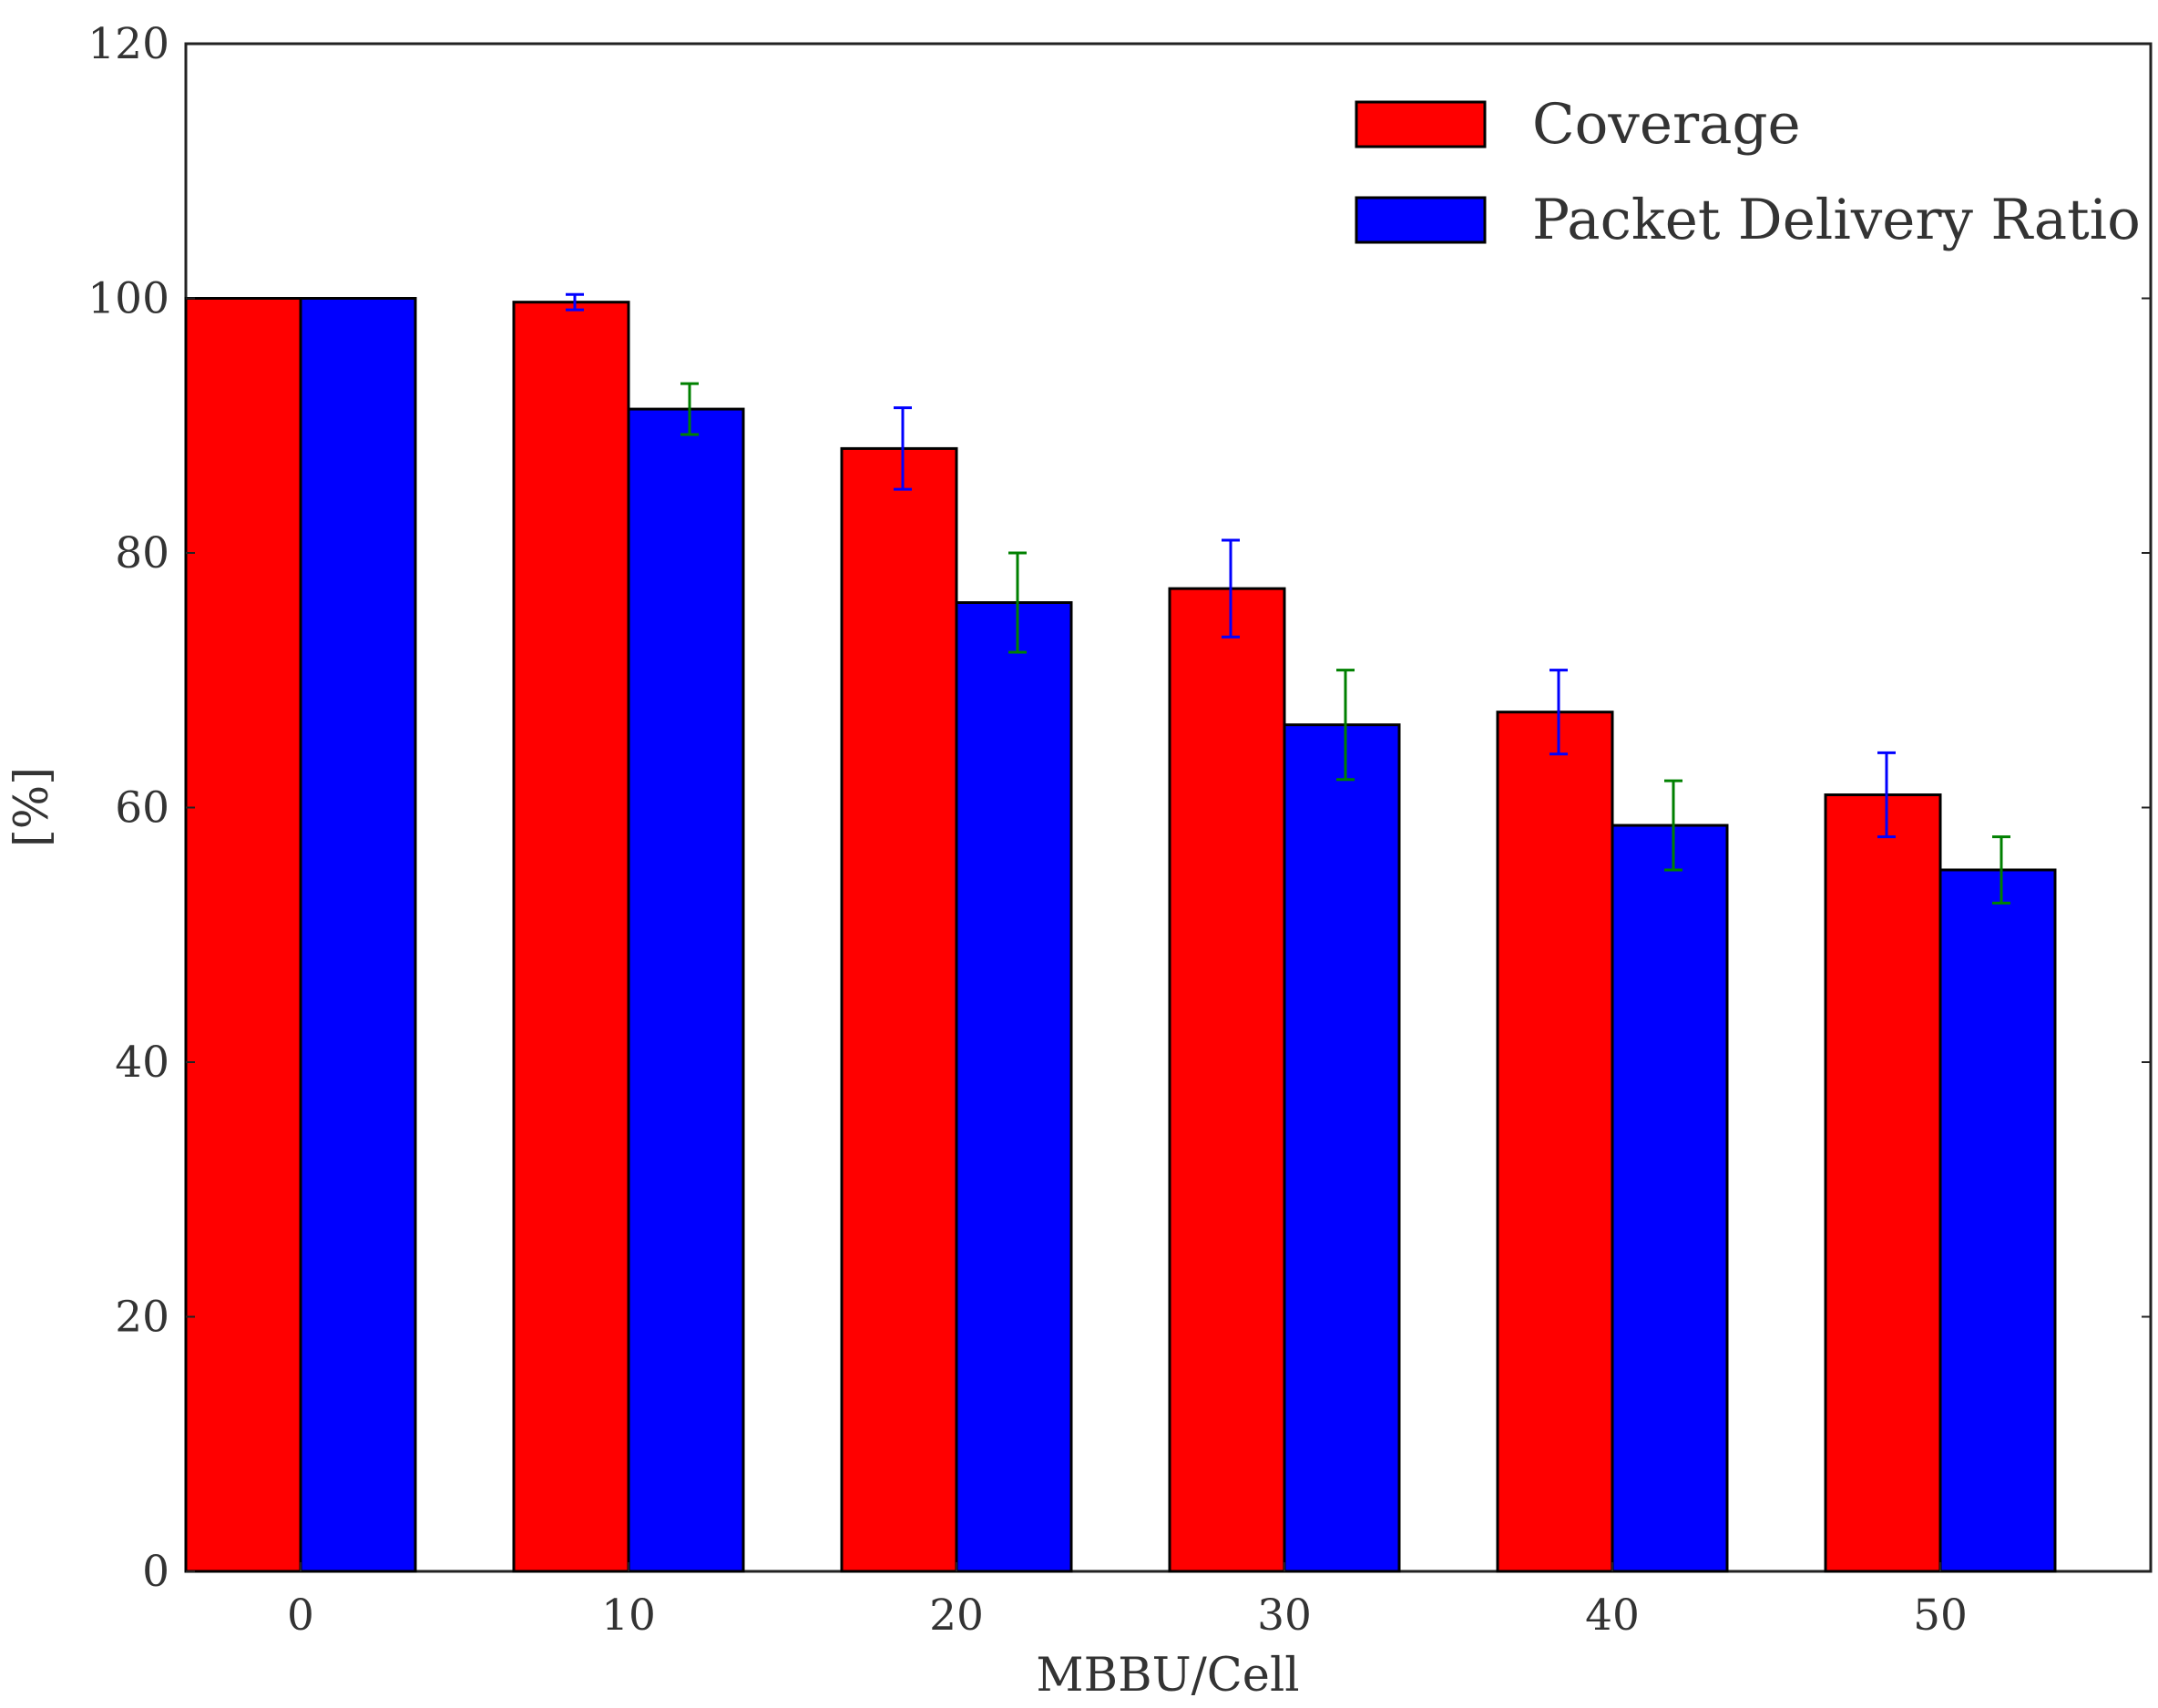 This screenshot has height=1708, width=2158. What do you see at coordinates (142, 1063) in the screenshot?
I see `y-tick-label: 40` at bounding box center [142, 1063].